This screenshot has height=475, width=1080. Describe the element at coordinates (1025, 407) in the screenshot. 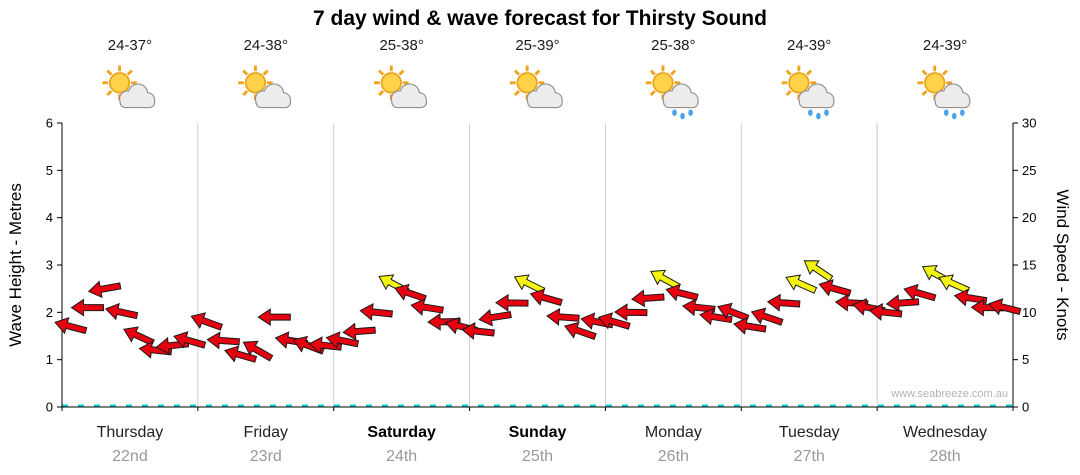

I see `right-axis-tick-label: 0` at that location.